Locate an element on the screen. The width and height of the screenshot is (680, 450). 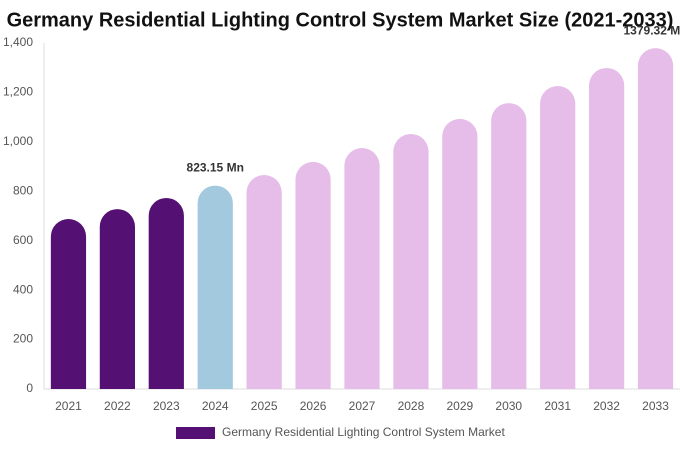
y-tick-label: 600 is located at coordinates (23, 240).